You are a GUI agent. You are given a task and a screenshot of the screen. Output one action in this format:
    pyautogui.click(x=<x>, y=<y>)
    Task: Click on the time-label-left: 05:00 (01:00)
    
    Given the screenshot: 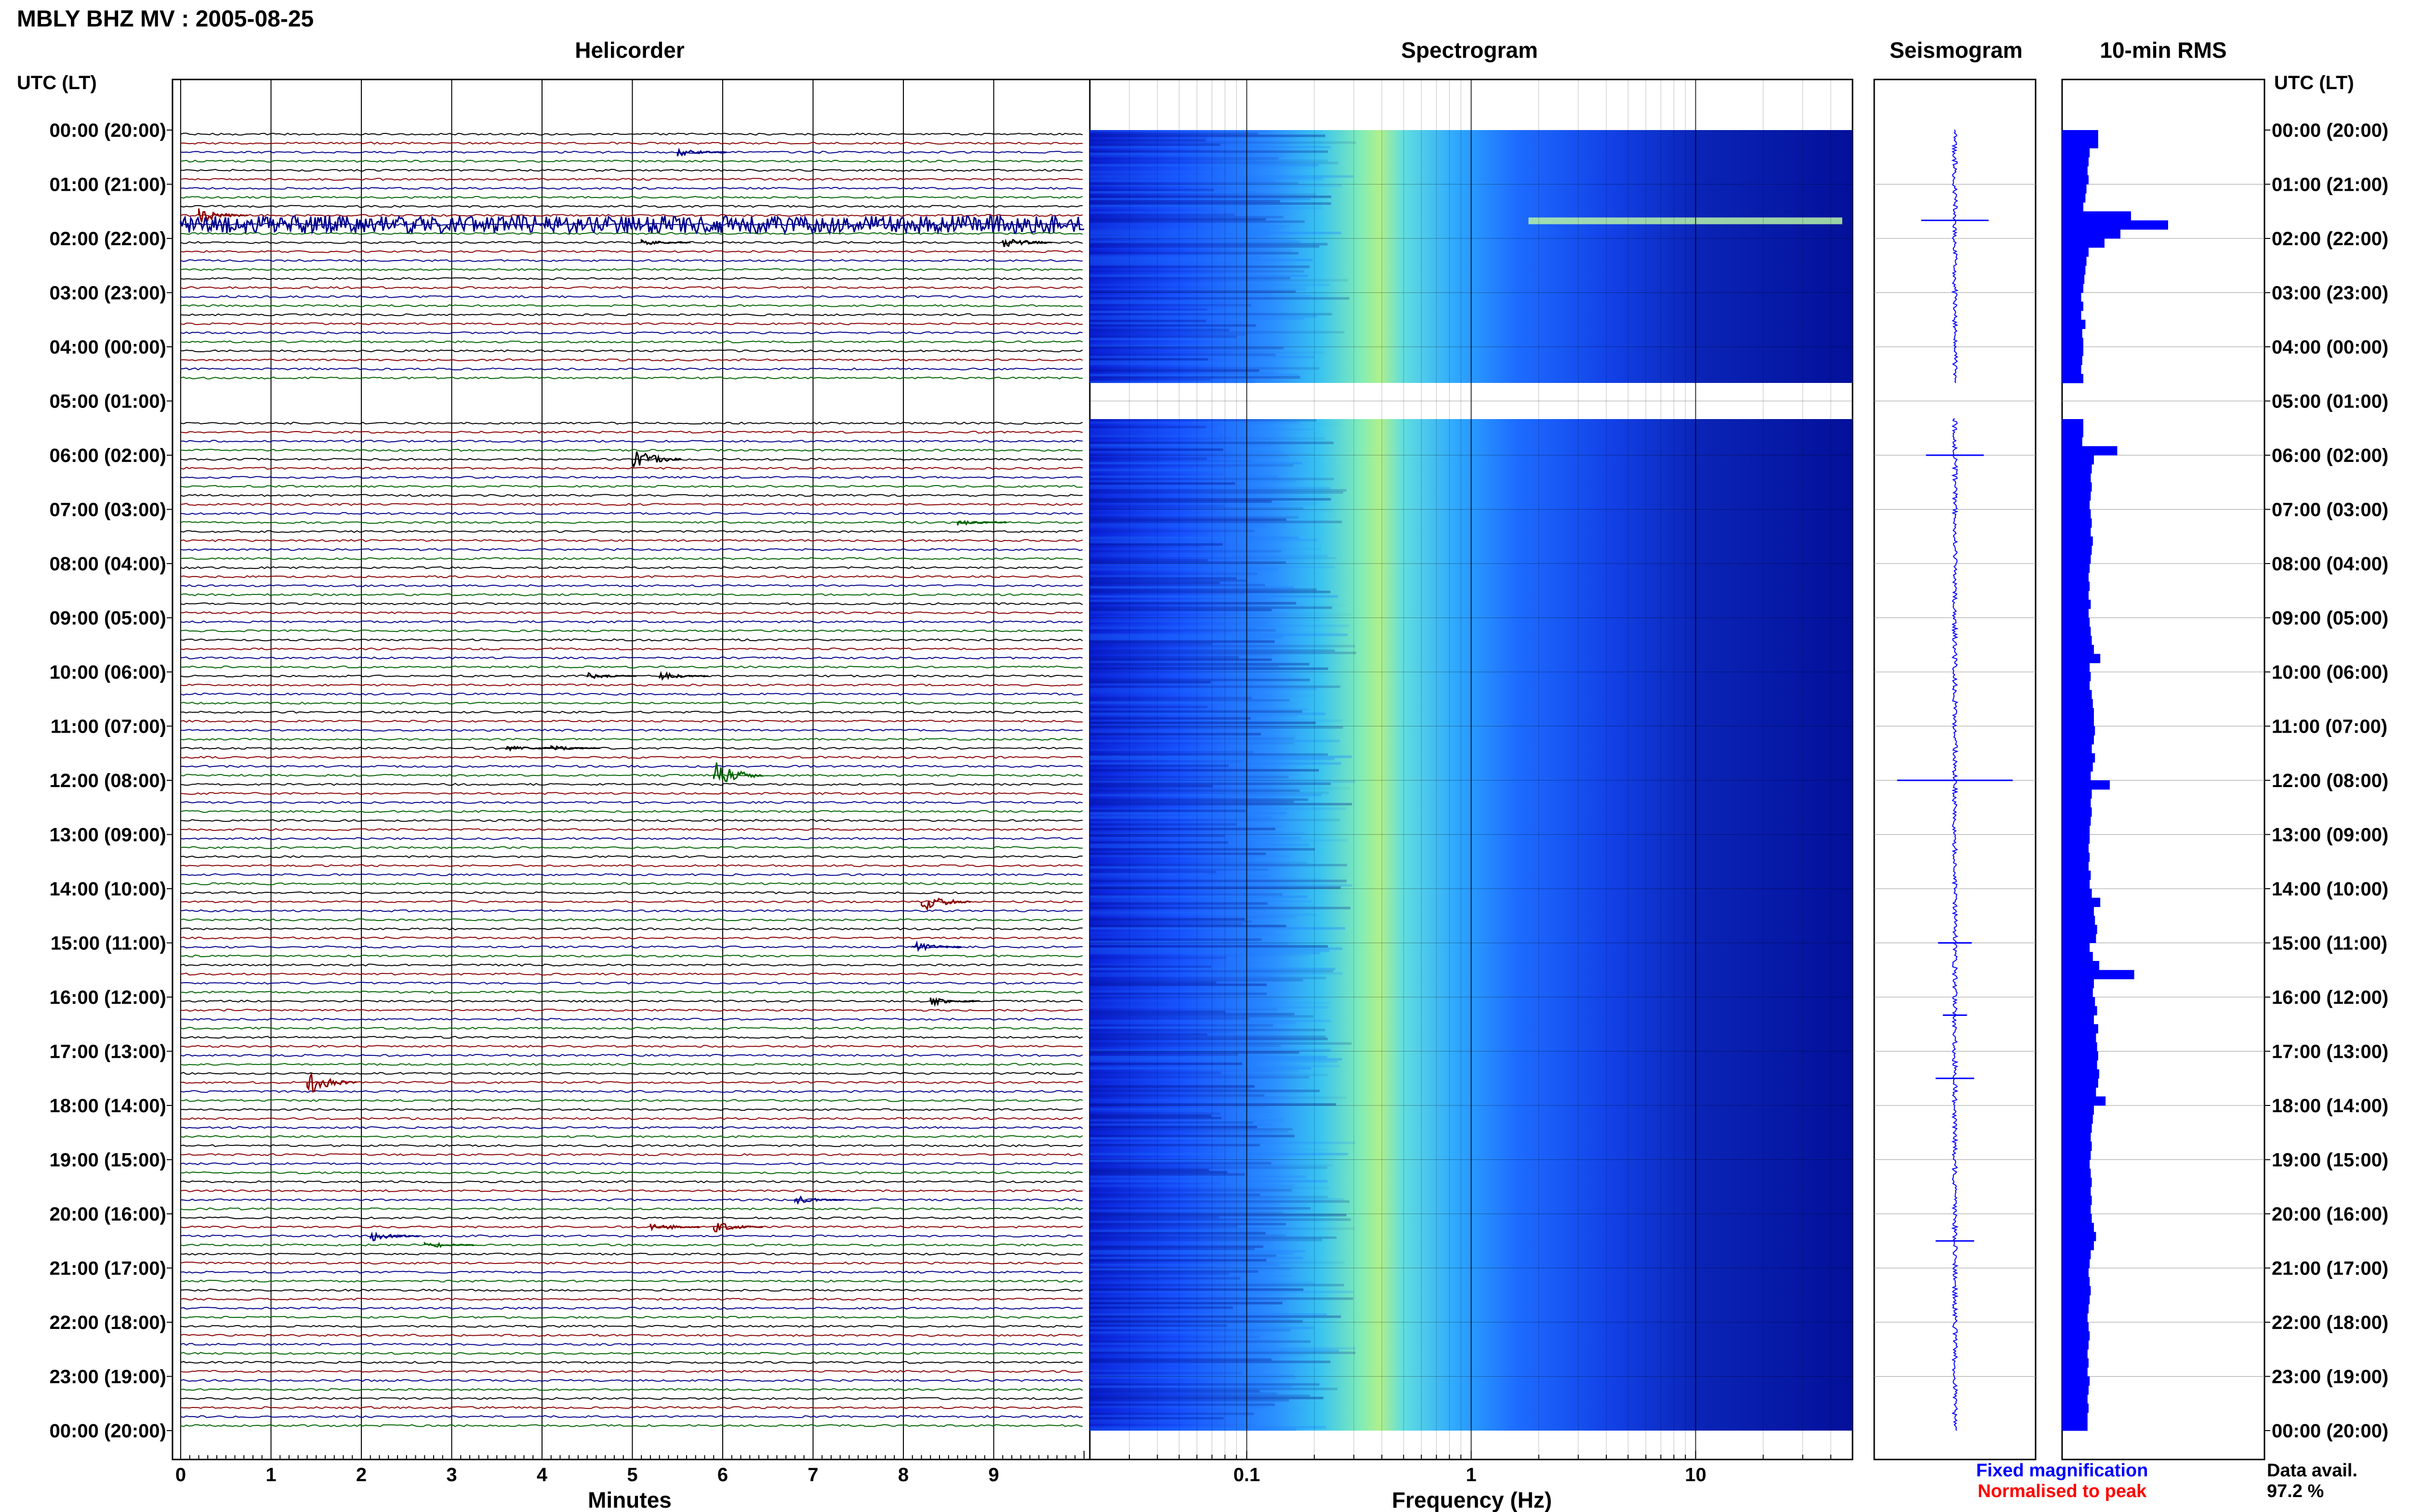 What is the action you would take?
    pyautogui.click(x=108, y=401)
    